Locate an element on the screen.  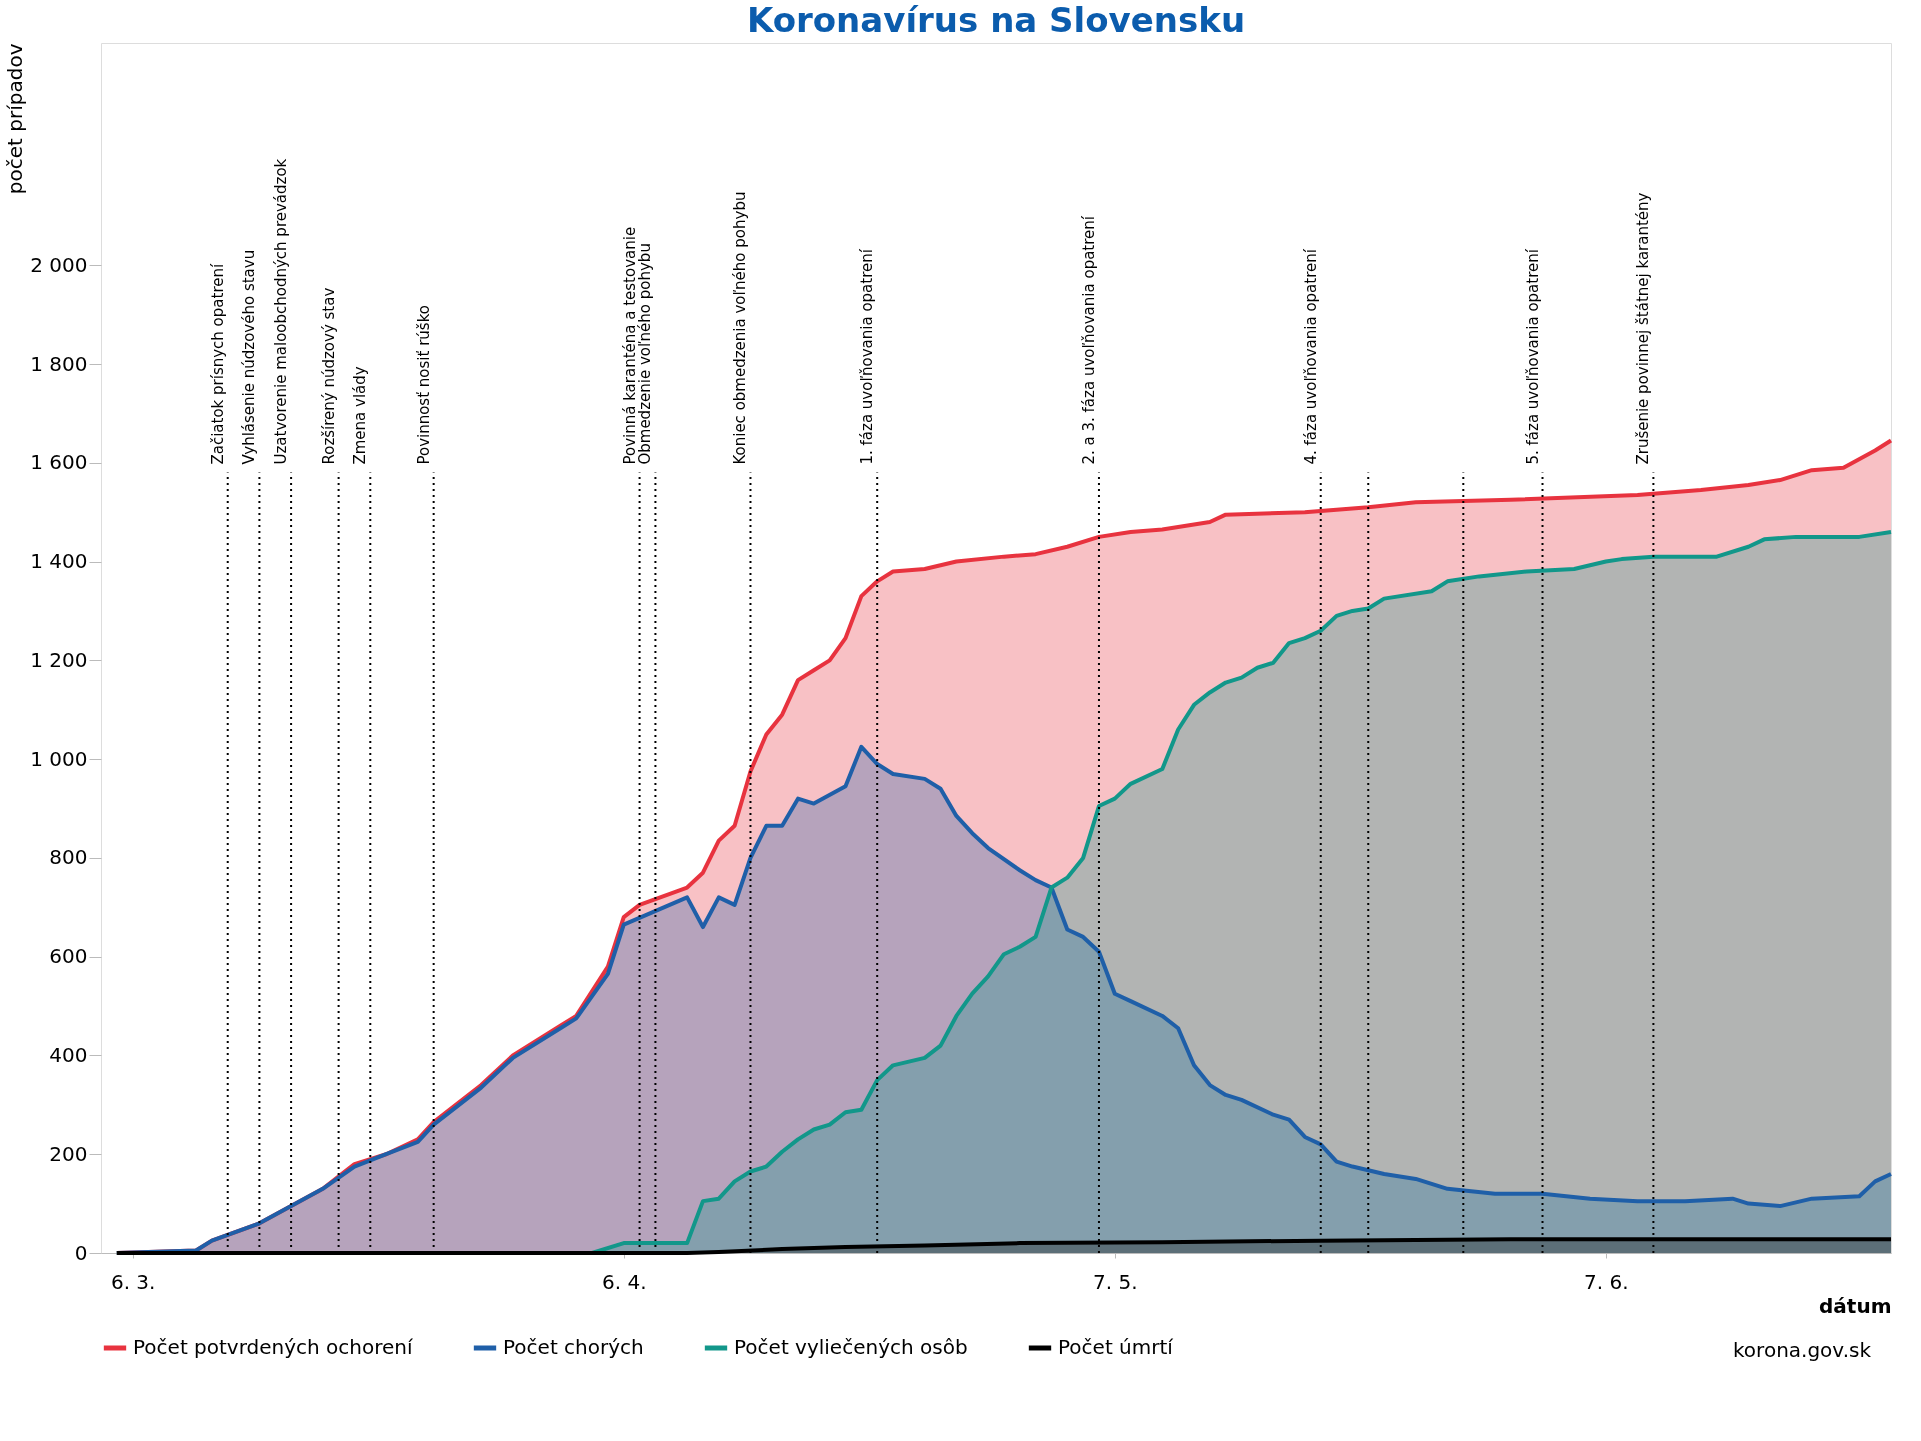
y-tick-label: 600 is located at coordinates (68, 956).